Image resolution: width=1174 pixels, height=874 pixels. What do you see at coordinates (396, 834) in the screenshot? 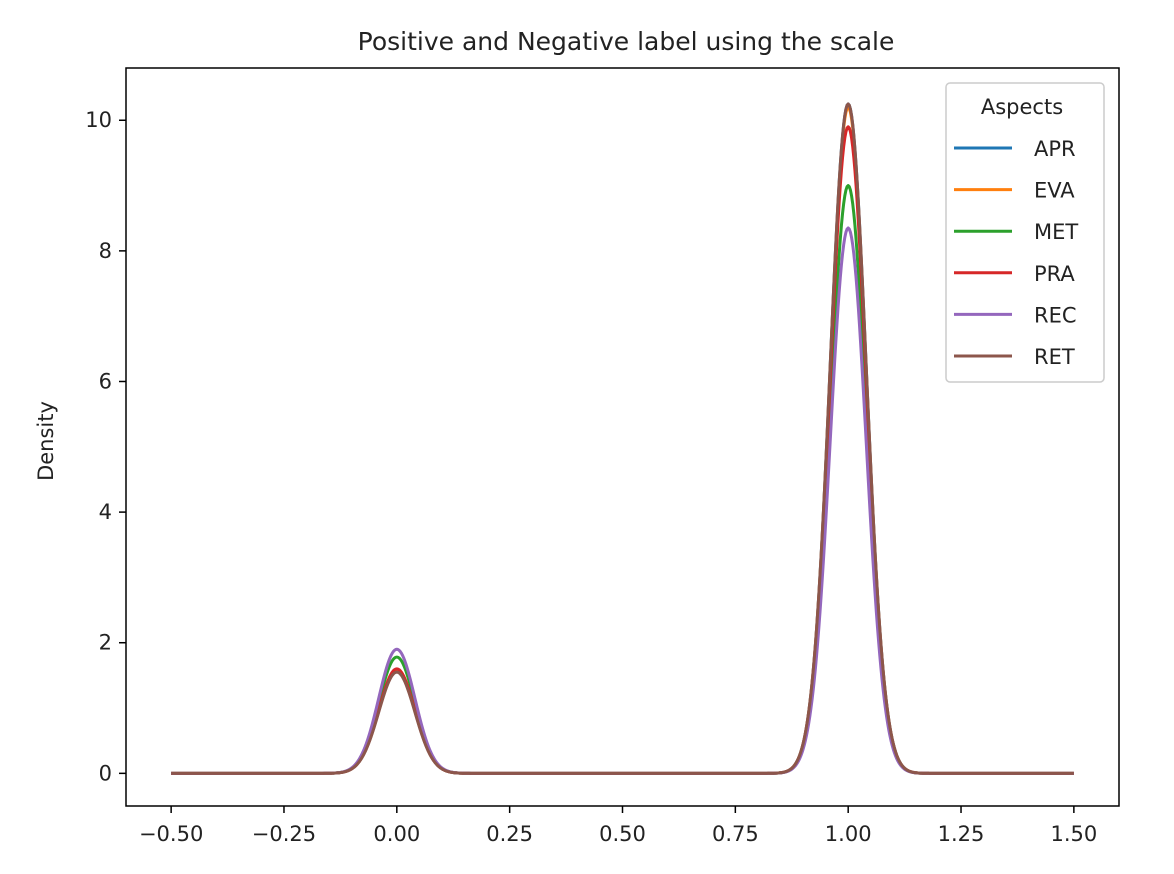
I see `x-tick-label: 0.00` at bounding box center [396, 834].